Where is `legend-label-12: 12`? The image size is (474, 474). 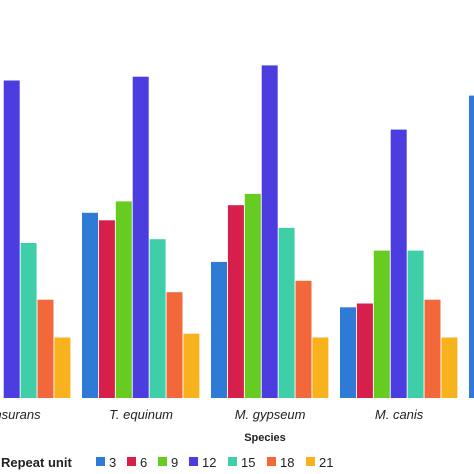 legend-label-12: 12 is located at coordinates (209, 462).